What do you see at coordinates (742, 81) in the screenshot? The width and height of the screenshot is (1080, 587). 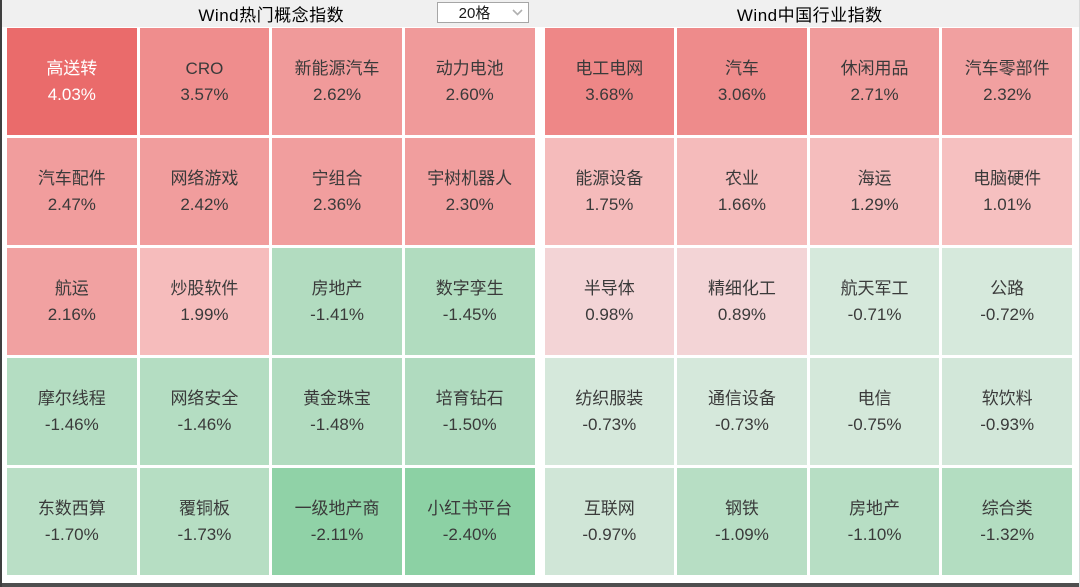 I see `heatmap-tile: 汽车 3.06%` at bounding box center [742, 81].